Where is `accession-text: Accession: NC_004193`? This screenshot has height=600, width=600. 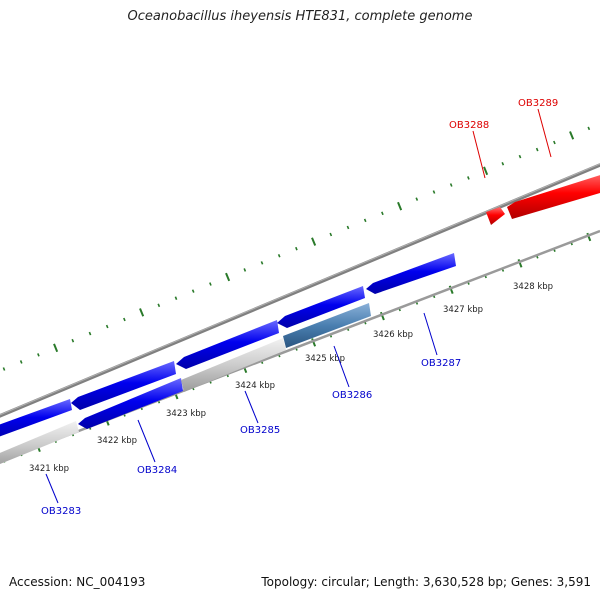
accession-text: Accession: NC_004193 is located at coordinates (77, 582).